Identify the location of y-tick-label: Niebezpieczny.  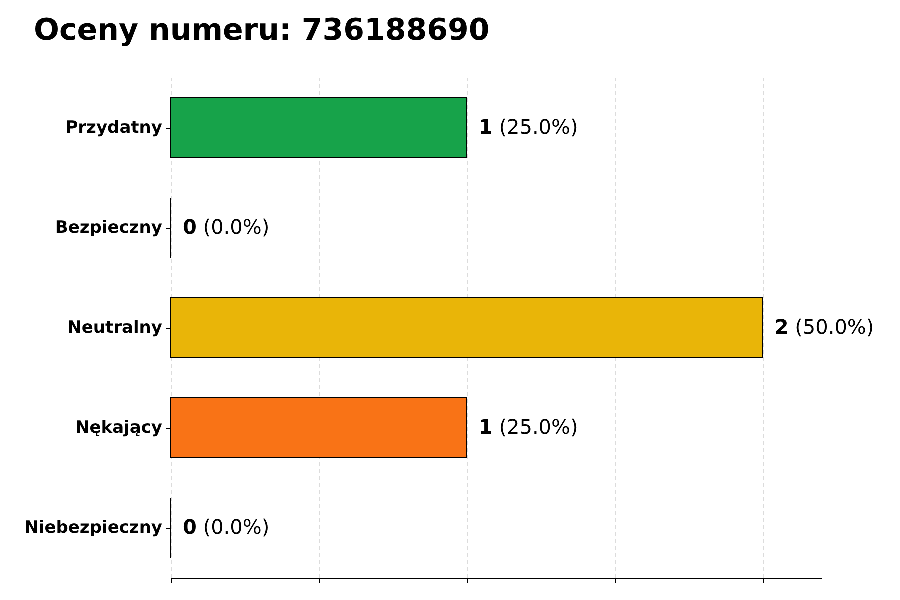
(93, 528).